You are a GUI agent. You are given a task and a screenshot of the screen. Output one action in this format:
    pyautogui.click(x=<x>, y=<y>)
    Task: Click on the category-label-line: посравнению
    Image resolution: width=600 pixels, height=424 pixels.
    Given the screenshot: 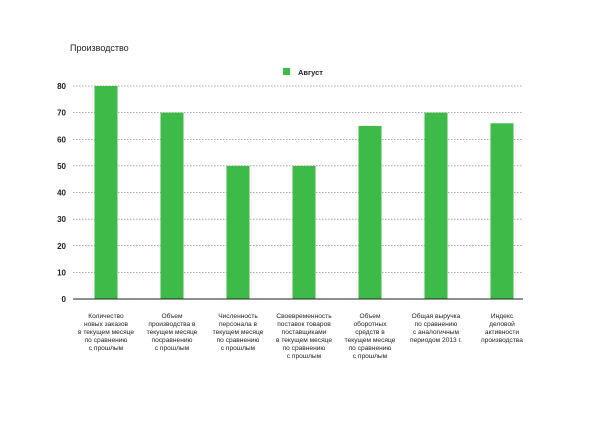 What is the action you would take?
    pyautogui.click(x=172, y=340)
    